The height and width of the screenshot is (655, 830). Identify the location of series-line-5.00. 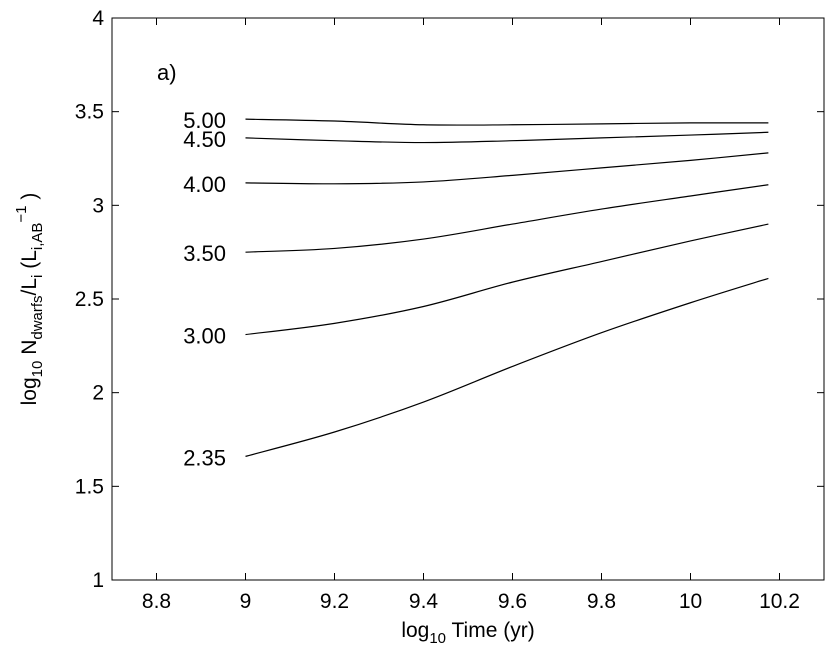
(507, 122).